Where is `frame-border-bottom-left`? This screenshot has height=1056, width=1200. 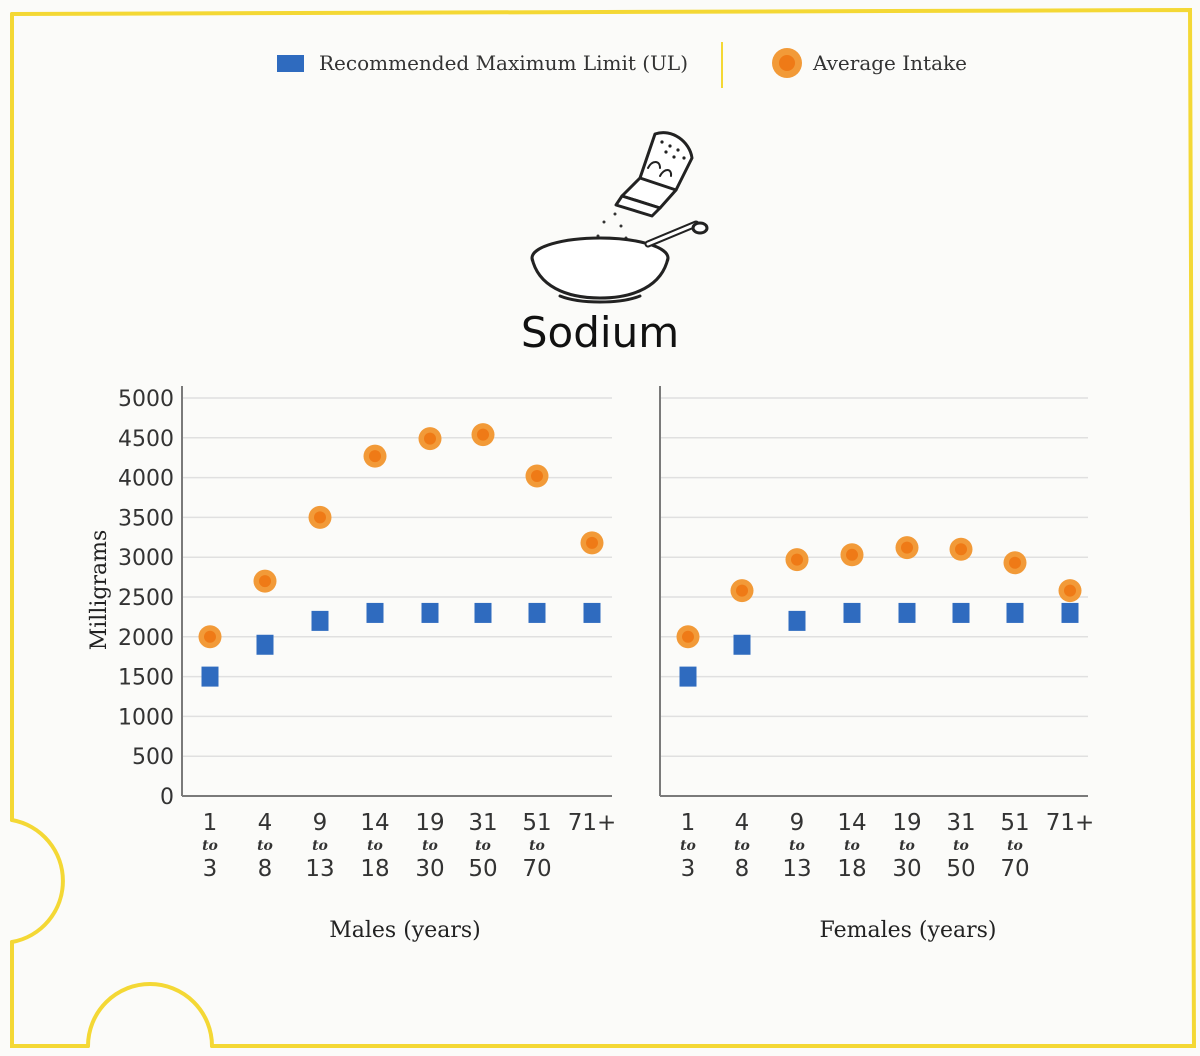 frame-border-bottom-left is located at coordinates (50, 994).